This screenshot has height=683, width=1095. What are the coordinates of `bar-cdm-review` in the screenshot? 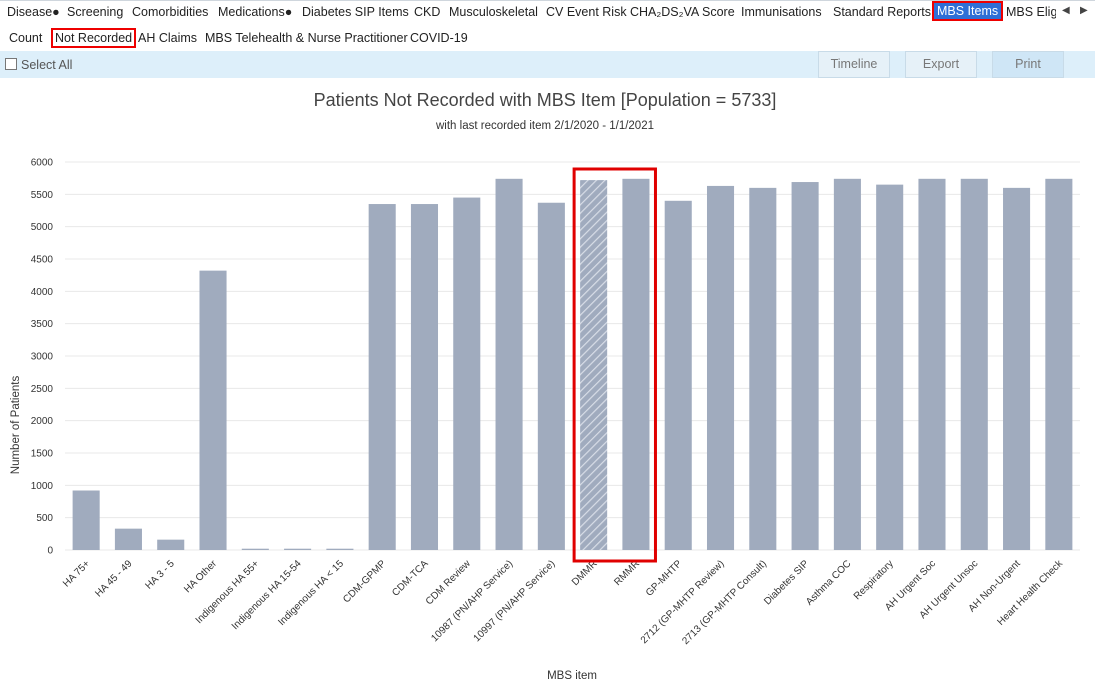 It's located at (467, 374).